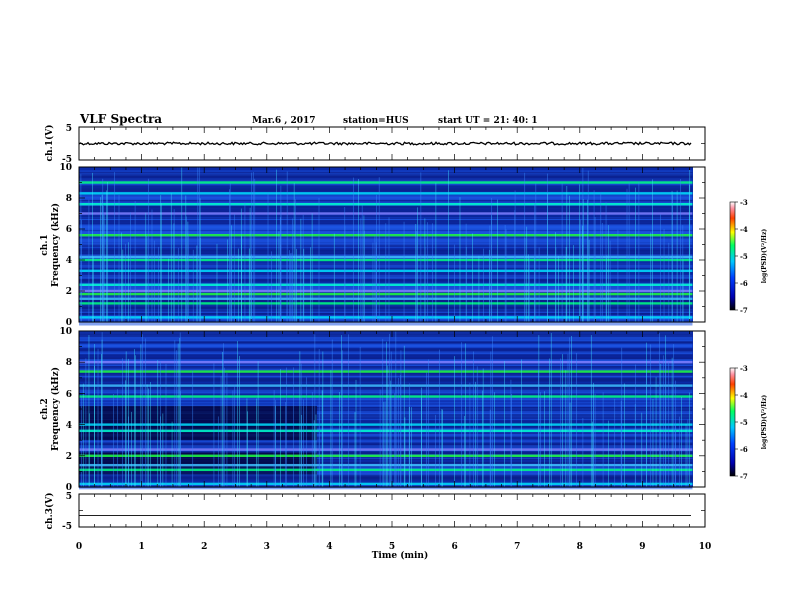 The width and height of the screenshot is (792, 612). Describe the element at coordinates (49, 143) in the screenshot. I see `ch1-waveform-ylabel: ch.1(V)` at that location.